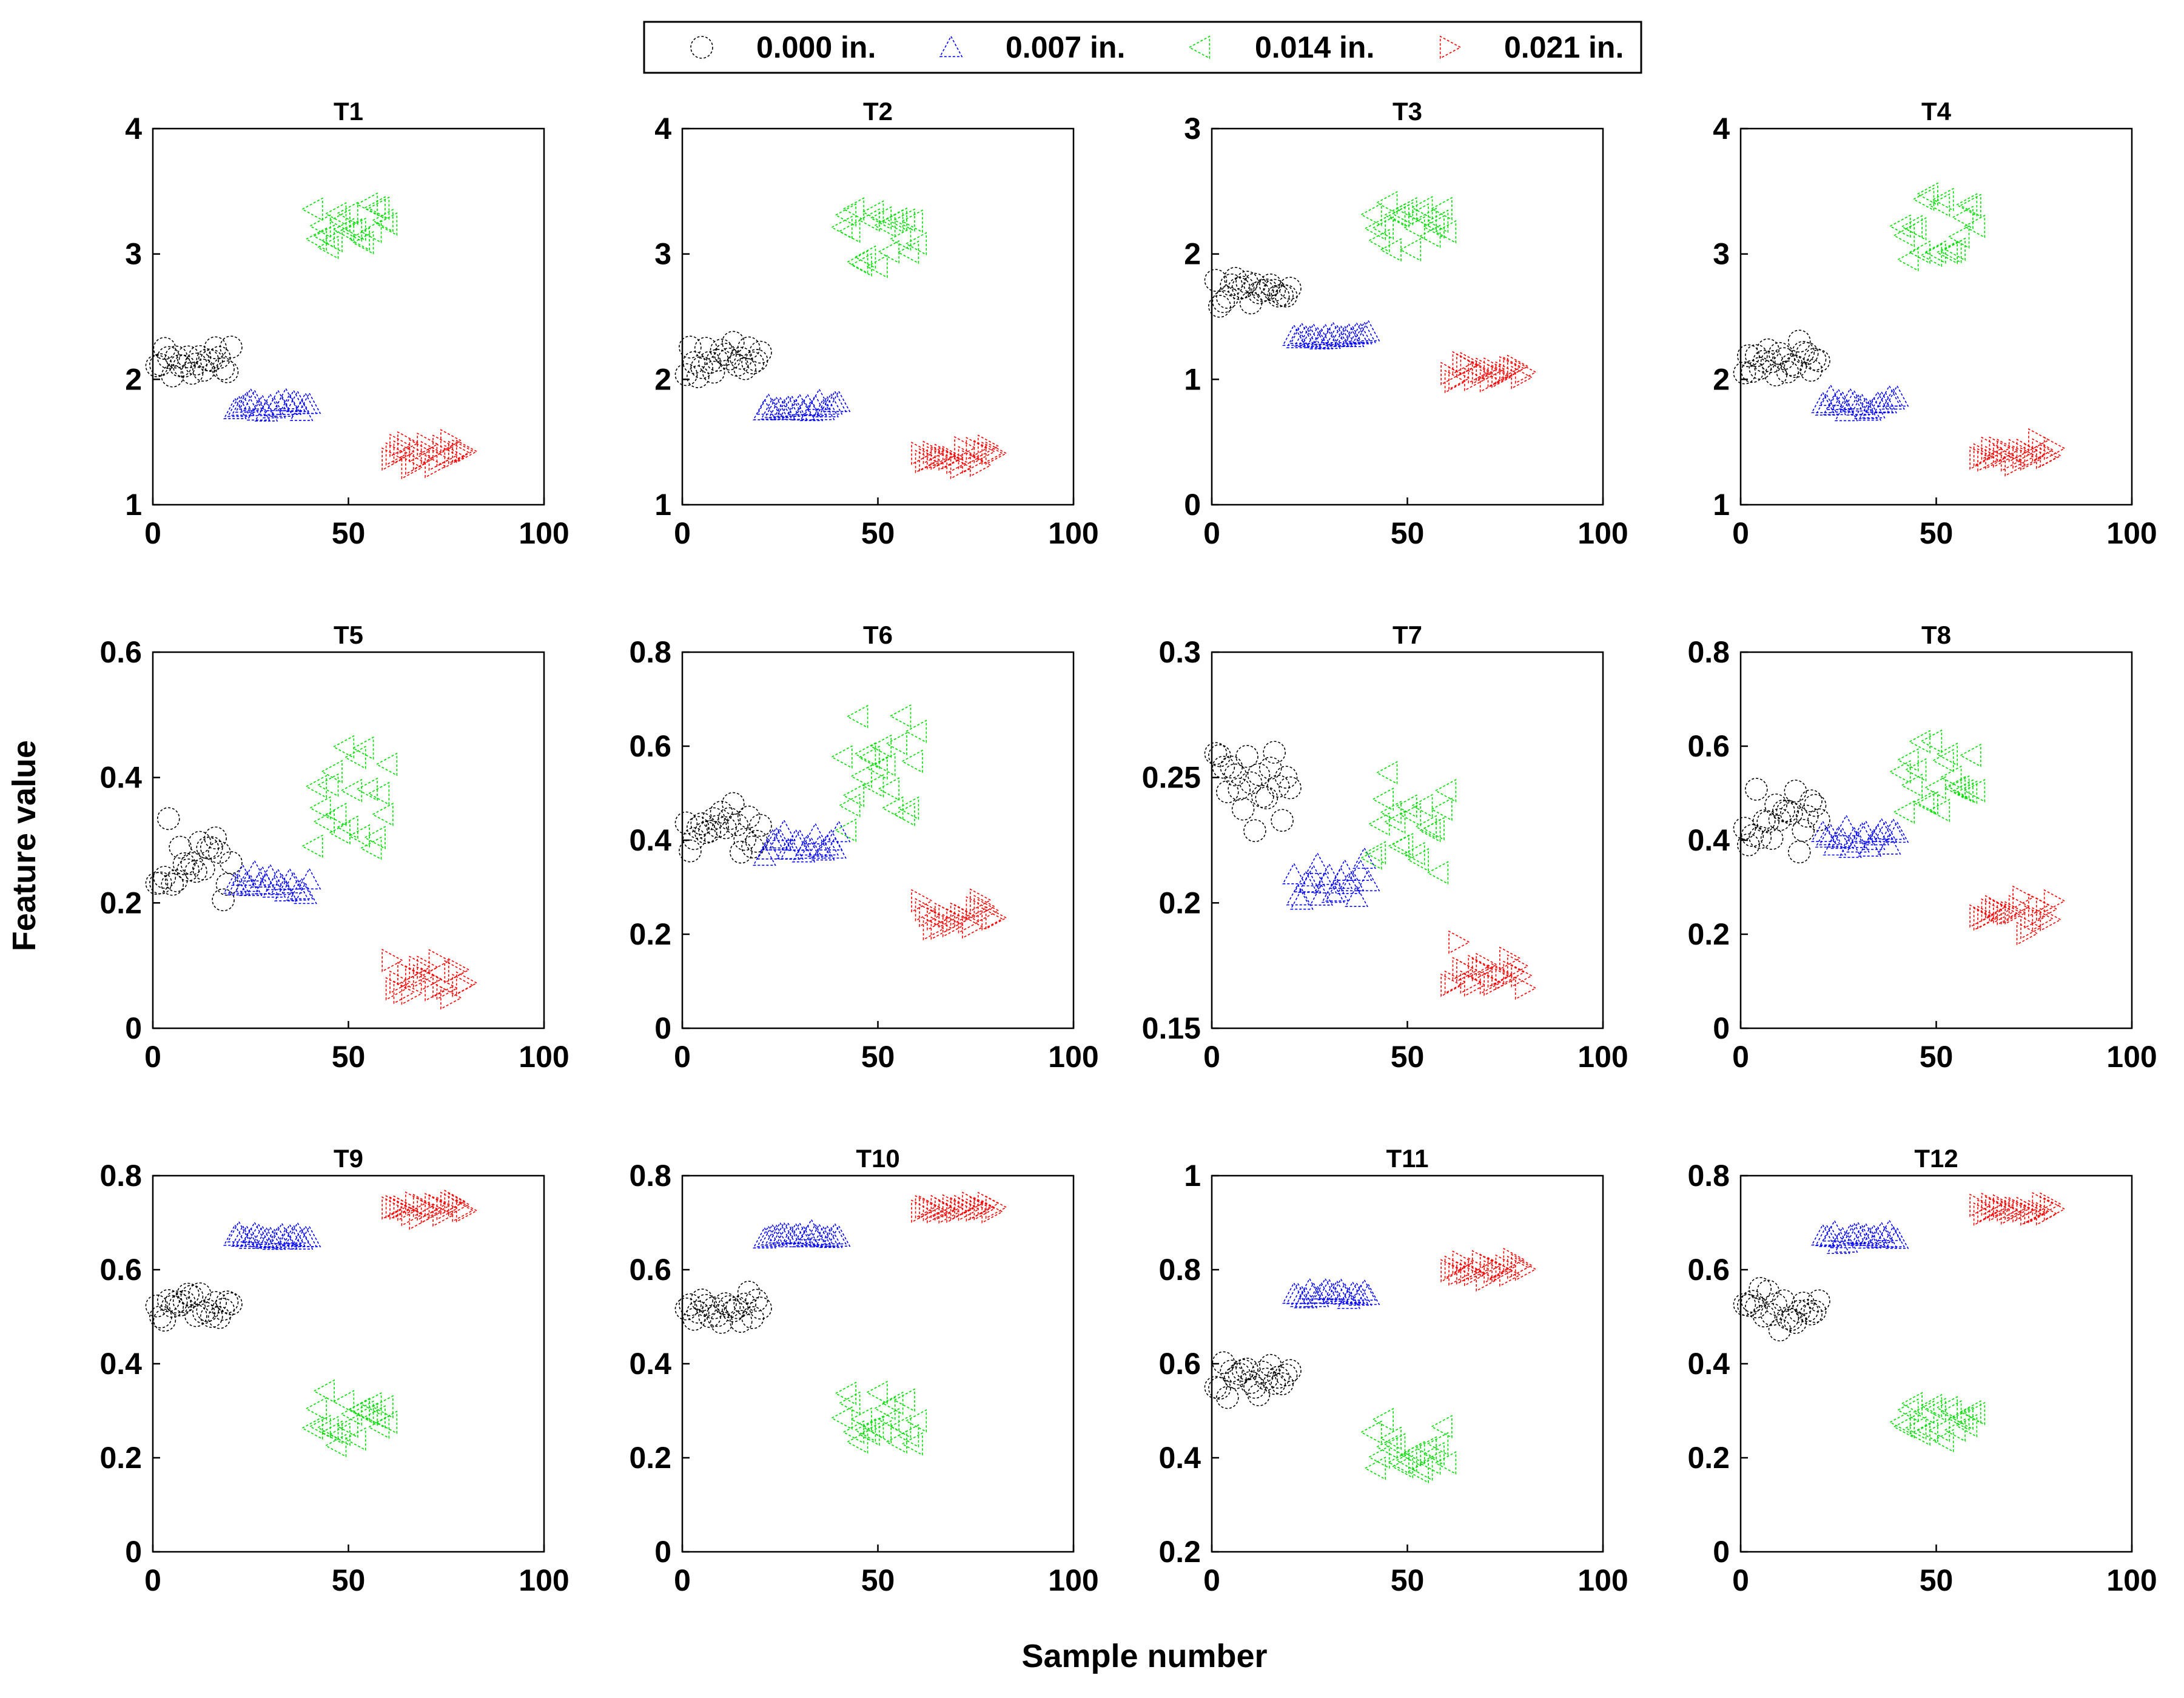  What do you see at coordinates (1331, 878) in the screenshot?
I see `series-0-007-in` at bounding box center [1331, 878].